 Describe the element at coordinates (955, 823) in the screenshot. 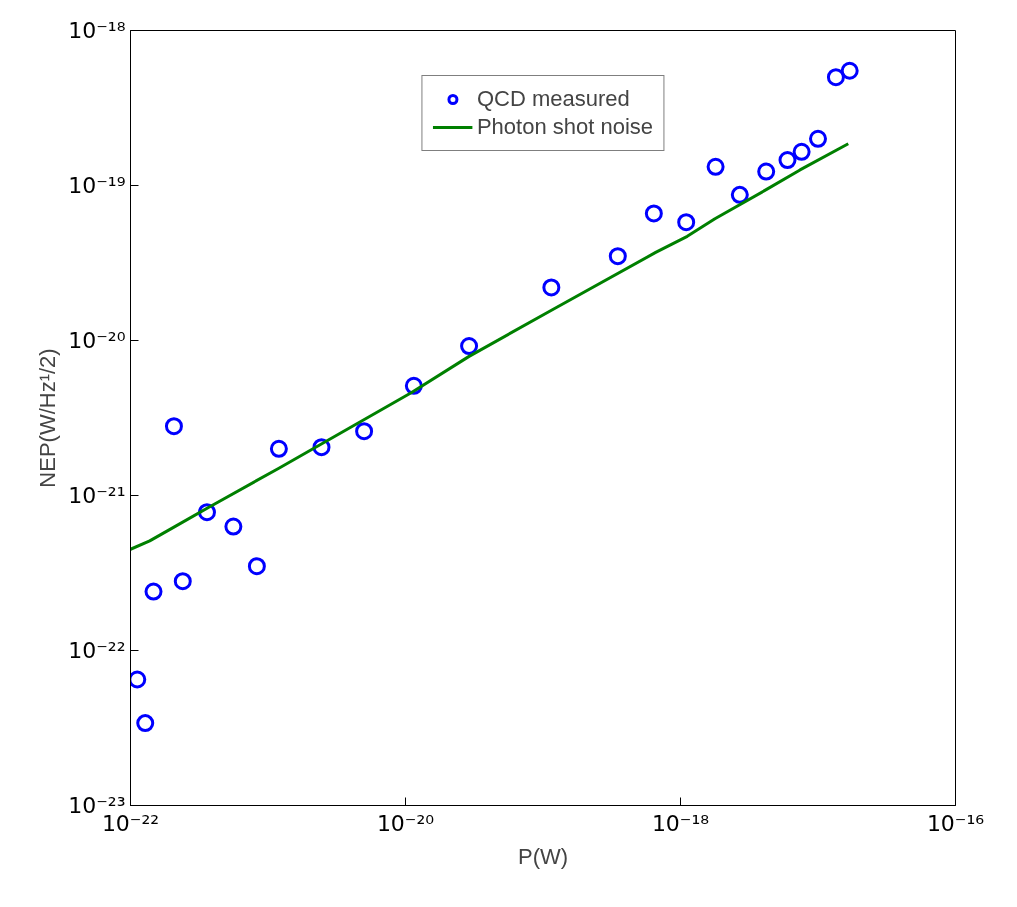

I see `x-tick-label: 10⁻¹⁶` at that location.